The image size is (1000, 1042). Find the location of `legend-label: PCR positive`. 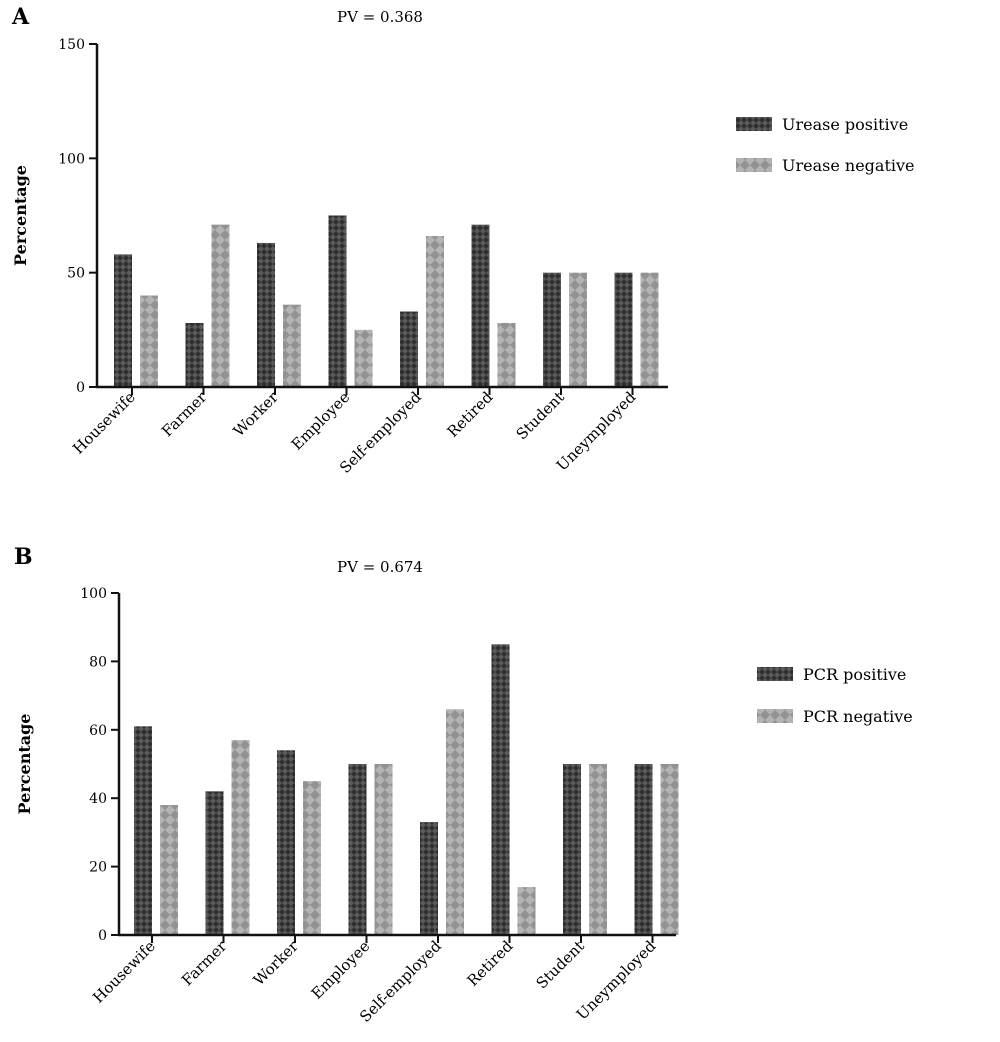

legend-label: PCR positive is located at coordinates (854, 674).